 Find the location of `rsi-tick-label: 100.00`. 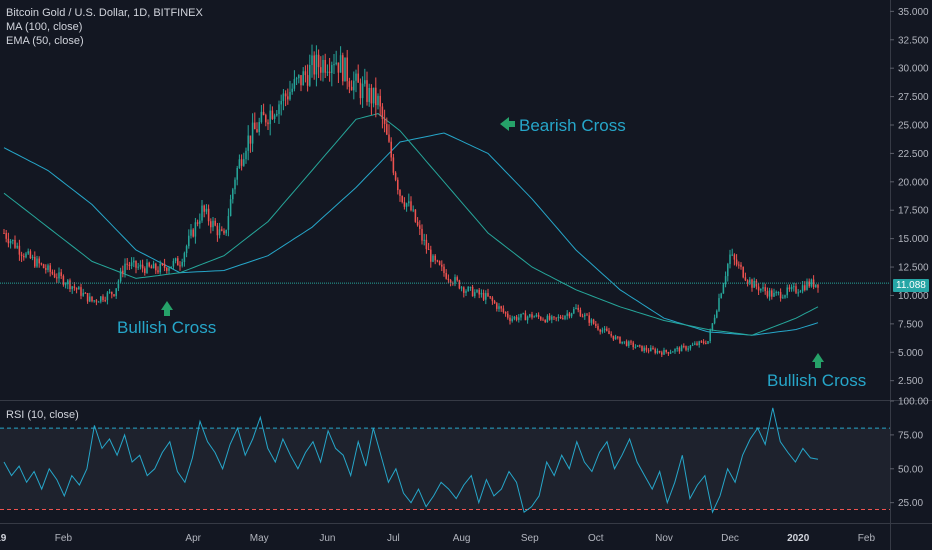

rsi-tick-label: 100.00 is located at coordinates (913, 402).